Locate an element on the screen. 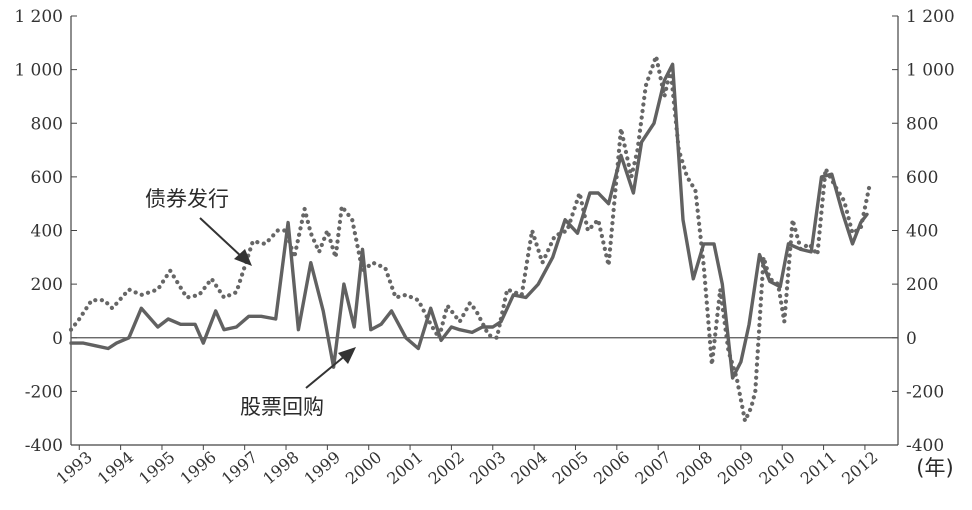 This screenshot has width=972, height=510. y-tick-label-right: 1 000 is located at coordinates (930, 71).